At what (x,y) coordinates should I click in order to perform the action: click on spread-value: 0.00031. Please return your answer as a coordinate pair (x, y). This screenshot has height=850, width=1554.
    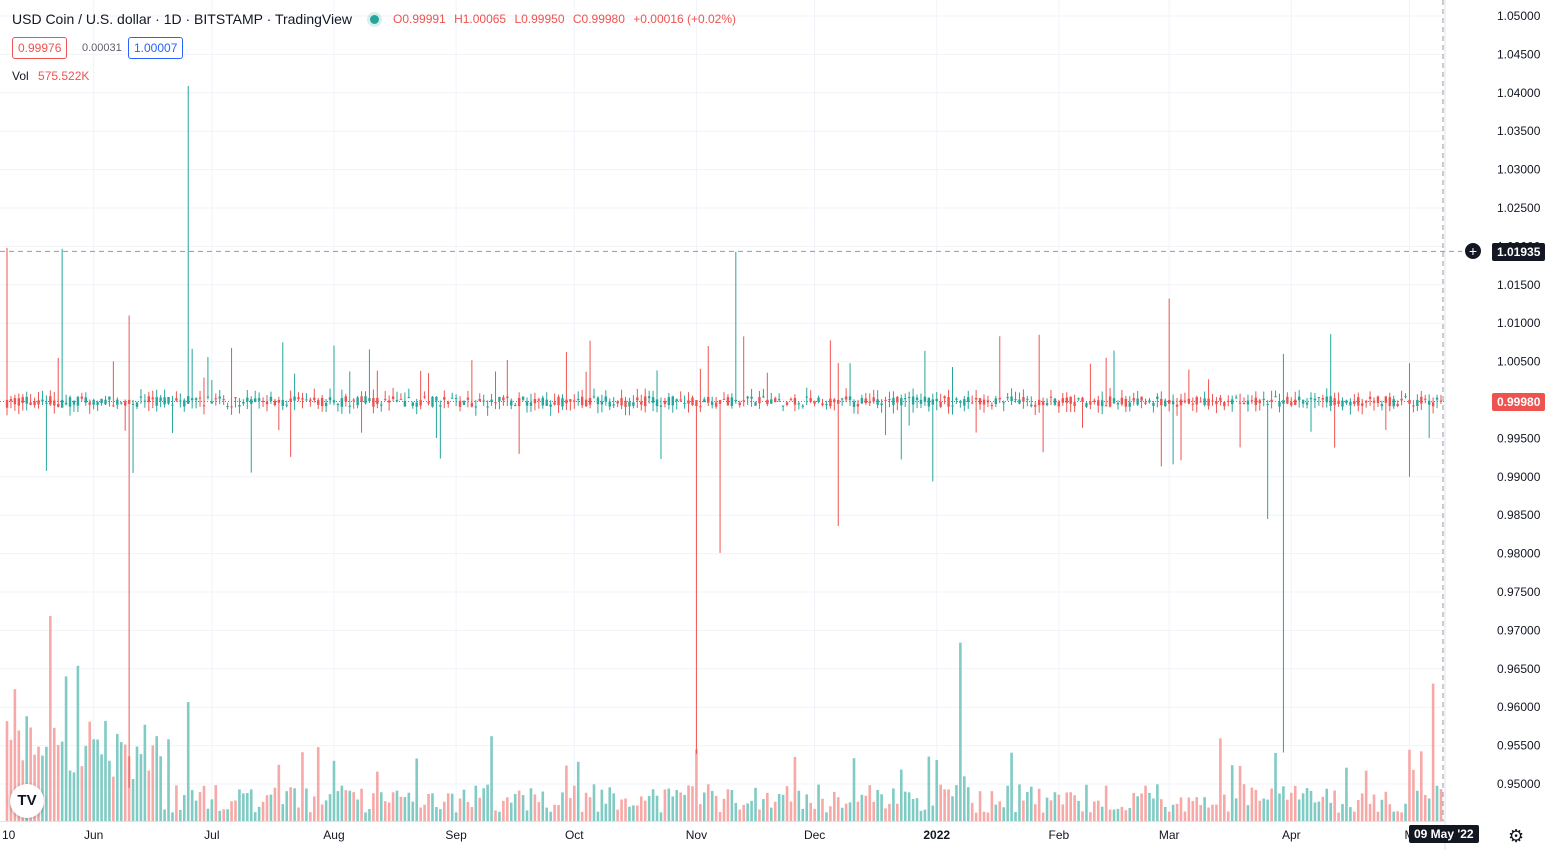
    Looking at the image, I should click on (102, 48).